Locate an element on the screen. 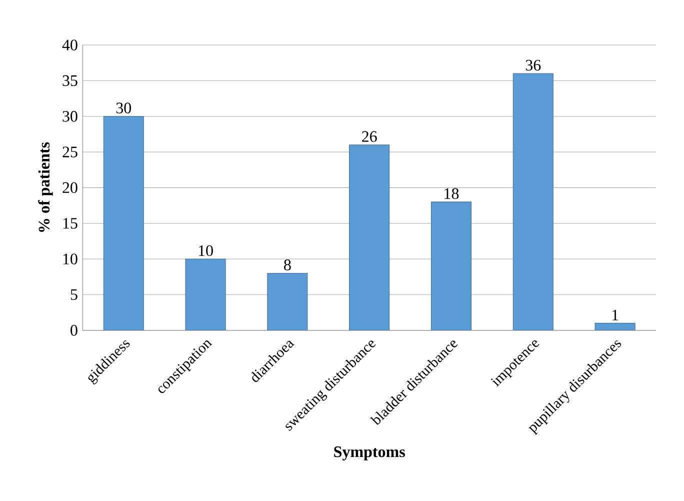 The image size is (684, 501). y-axis-title: % of patients is located at coordinates (45, 187).